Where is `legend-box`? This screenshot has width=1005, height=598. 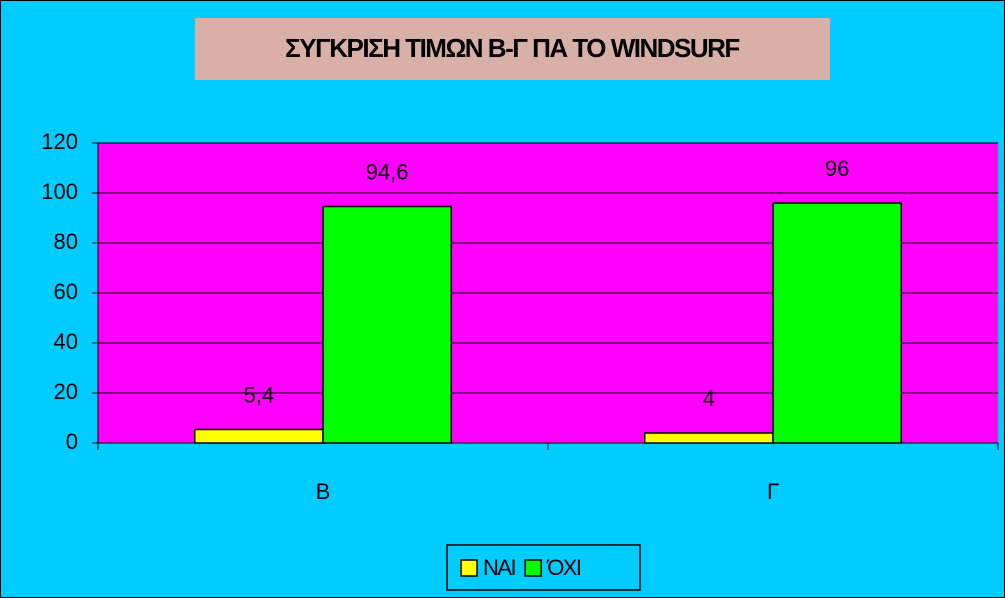
legend-box is located at coordinates (543, 567).